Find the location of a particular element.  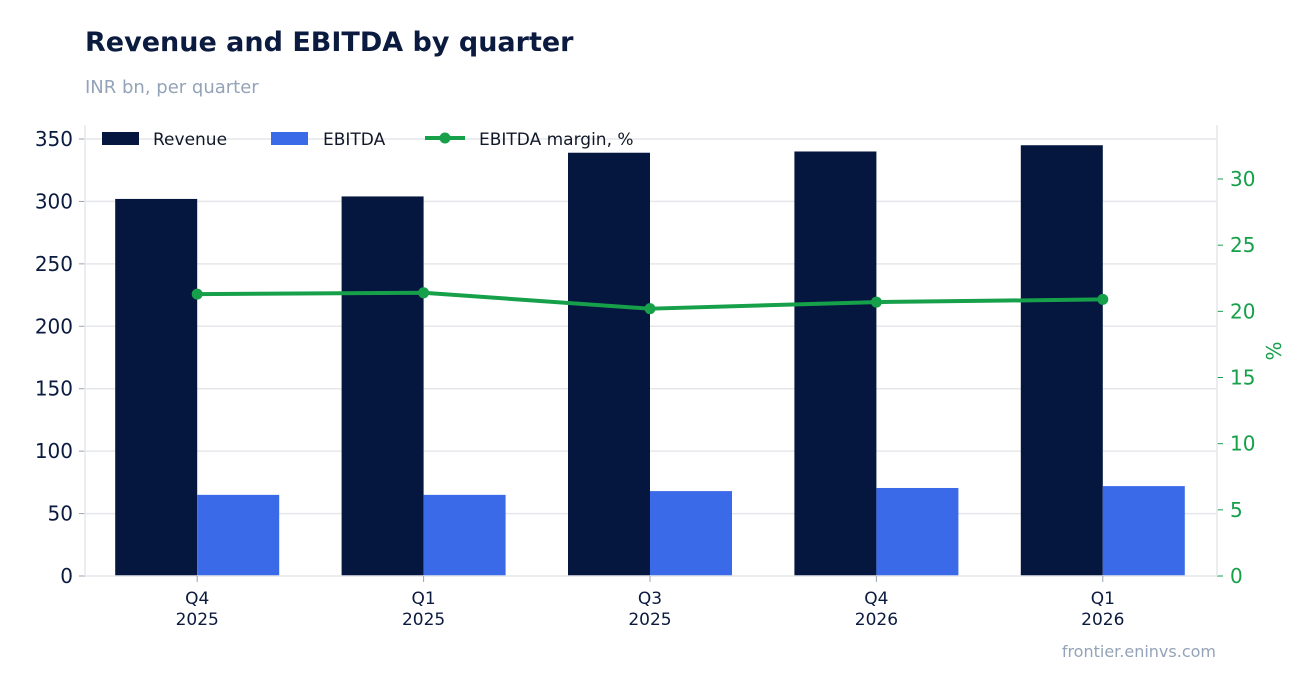

y-left-tick-label: 250 is located at coordinates (54, 264).